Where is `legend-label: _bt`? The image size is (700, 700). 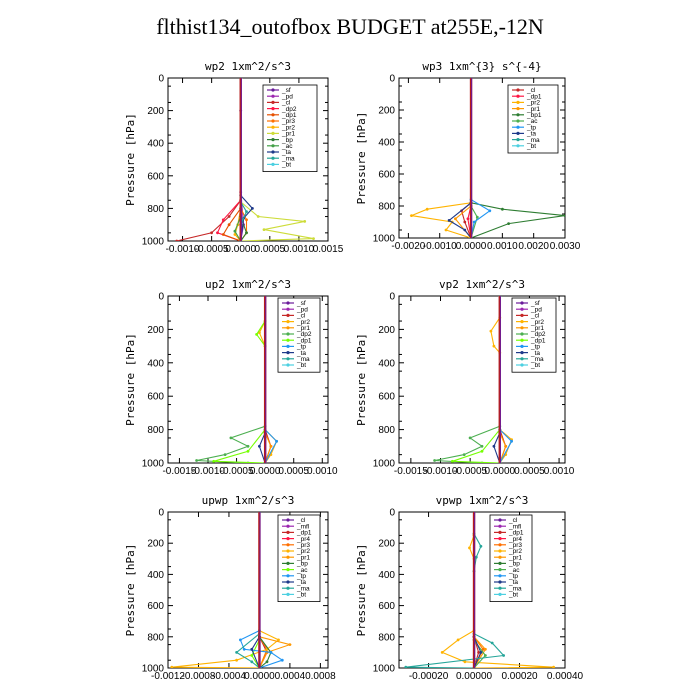 legend-label: _bt is located at coordinates (286, 165).